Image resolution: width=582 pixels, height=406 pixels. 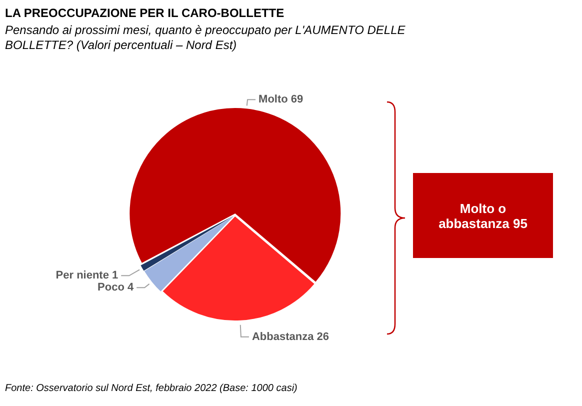 I want to click on text: Molto o abbastanza 95, so click(x=483, y=215).